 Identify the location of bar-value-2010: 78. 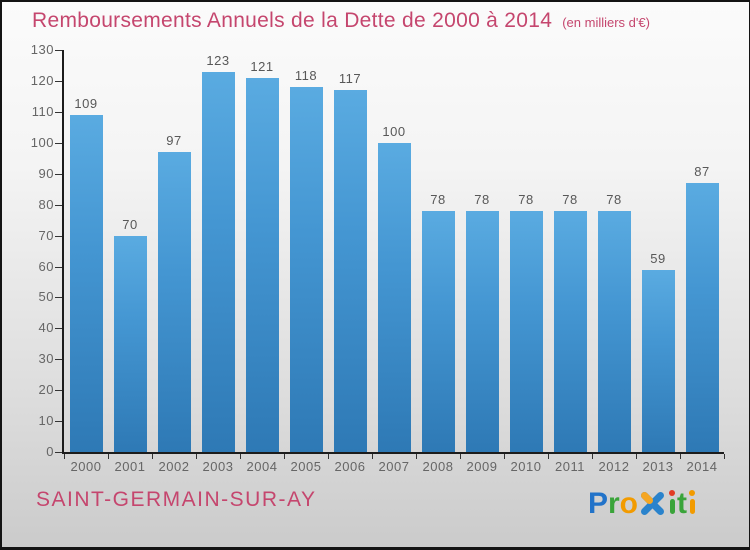
(526, 199).